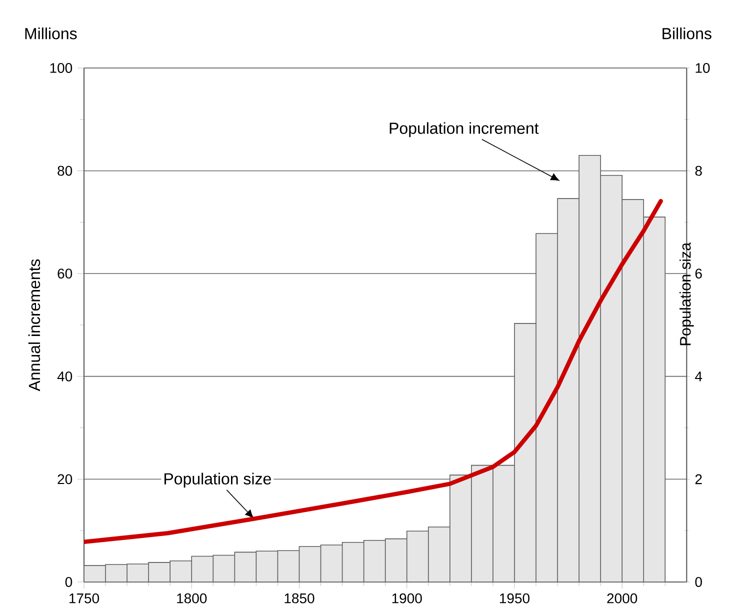  What do you see at coordinates (698, 171) in the screenshot?
I see `y2-tick-label: 8` at bounding box center [698, 171].